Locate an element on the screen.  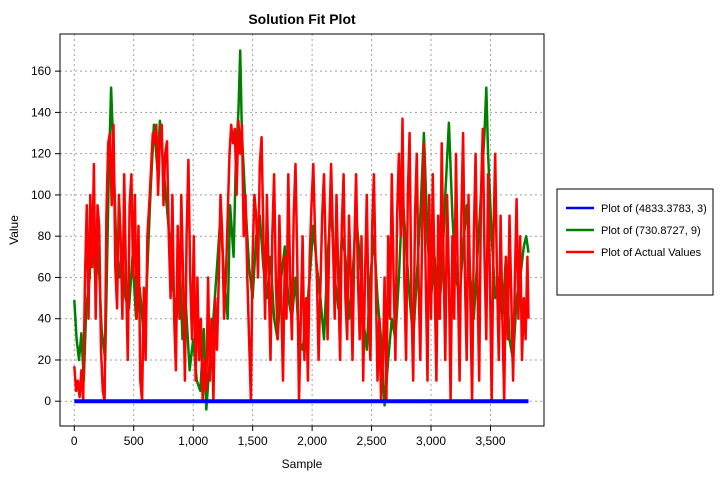
x-tick-label: 2,500 is located at coordinates (372, 441).